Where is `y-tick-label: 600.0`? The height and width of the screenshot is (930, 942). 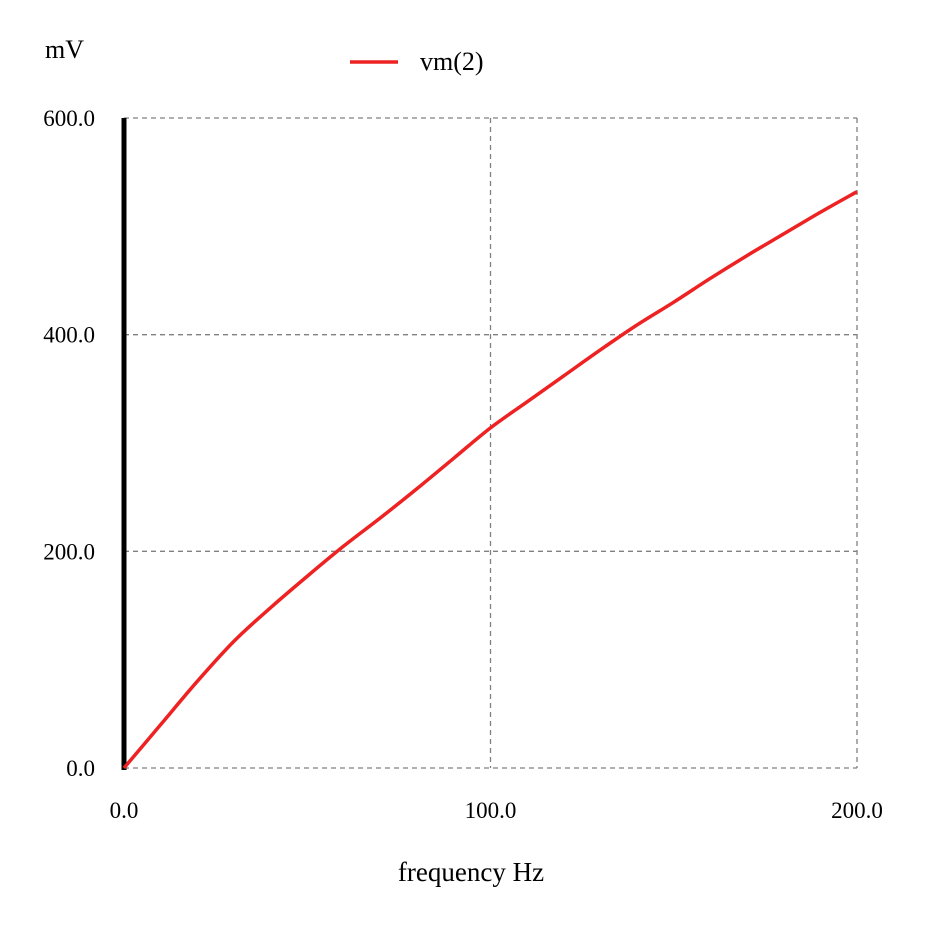 y-tick-label: 600.0 is located at coordinates (69, 118).